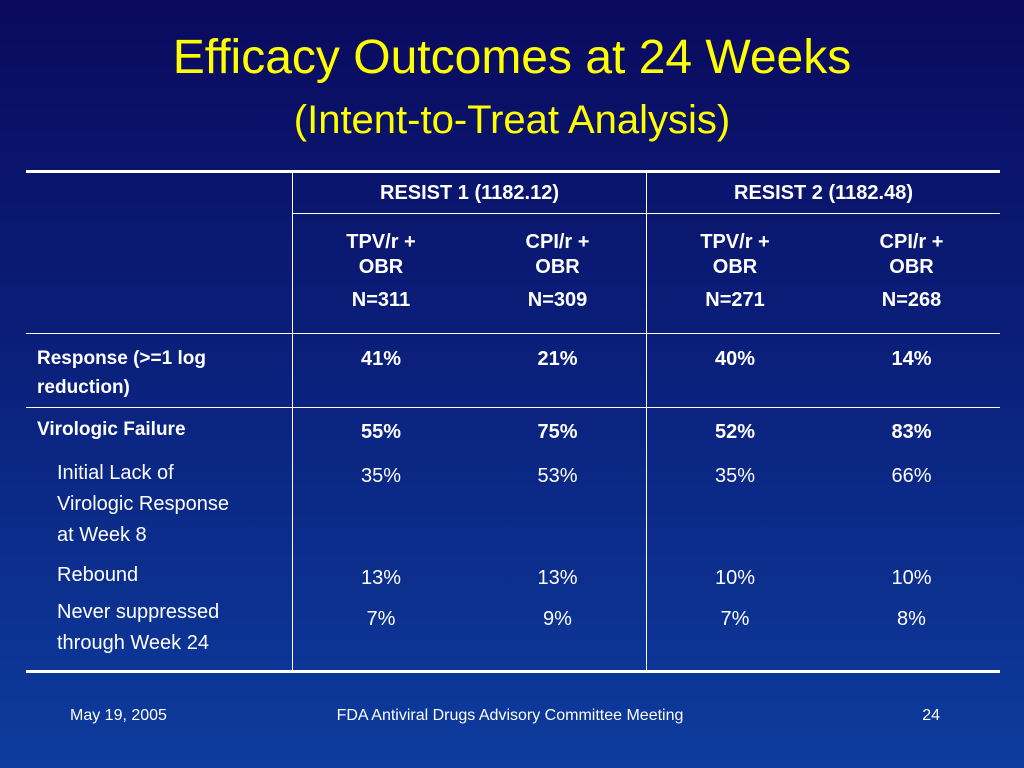 The image size is (1024, 768). What do you see at coordinates (911, 300) in the screenshot?
I see `arm-n: N=268` at bounding box center [911, 300].